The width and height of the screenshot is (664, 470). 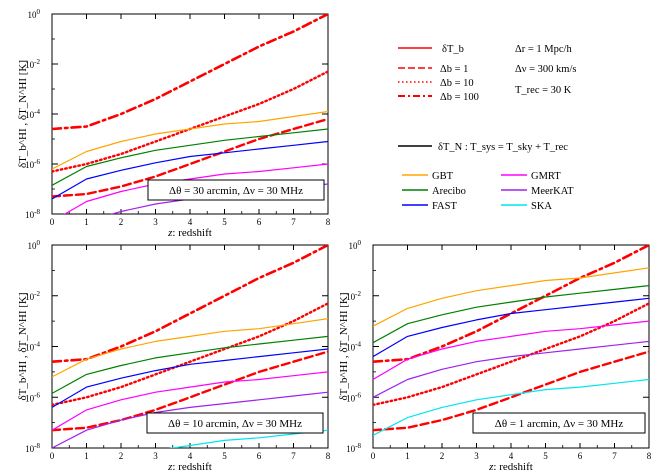 What do you see at coordinates (443, 176) in the screenshot?
I see `legend-gbt-label: GBT` at bounding box center [443, 176].